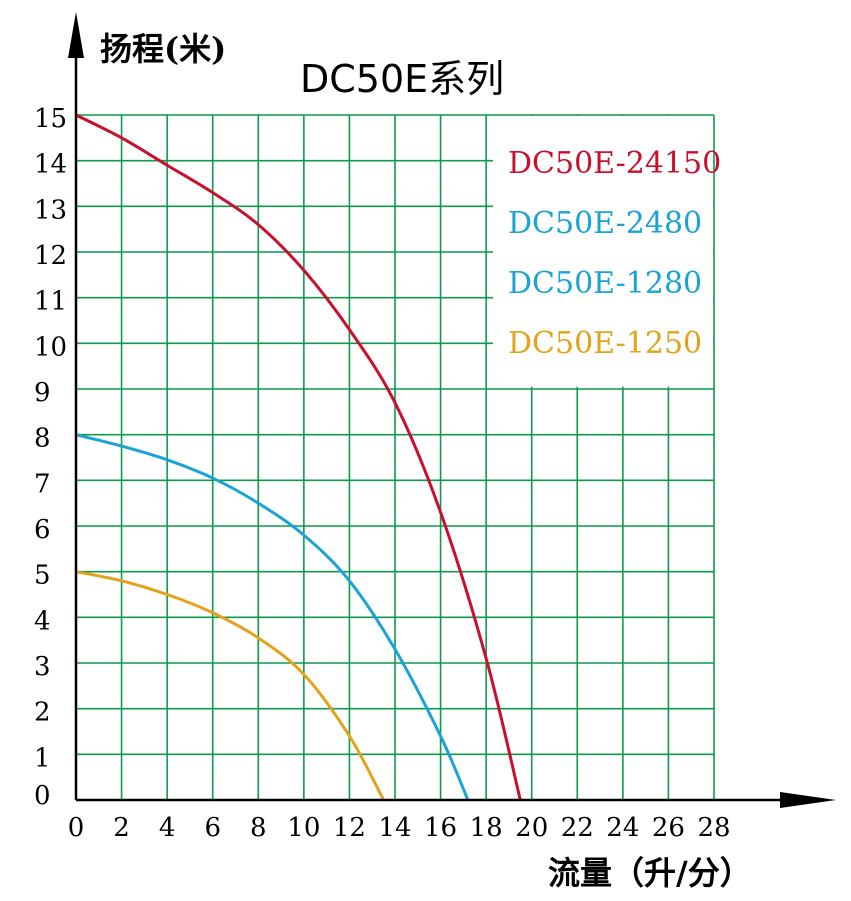 Image resolution: width=851 pixels, height=901 pixels. What do you see at coordinates (42, 713) in the screenshot?
I see `y-tick-label: 2` at bounding box center [42, 713].